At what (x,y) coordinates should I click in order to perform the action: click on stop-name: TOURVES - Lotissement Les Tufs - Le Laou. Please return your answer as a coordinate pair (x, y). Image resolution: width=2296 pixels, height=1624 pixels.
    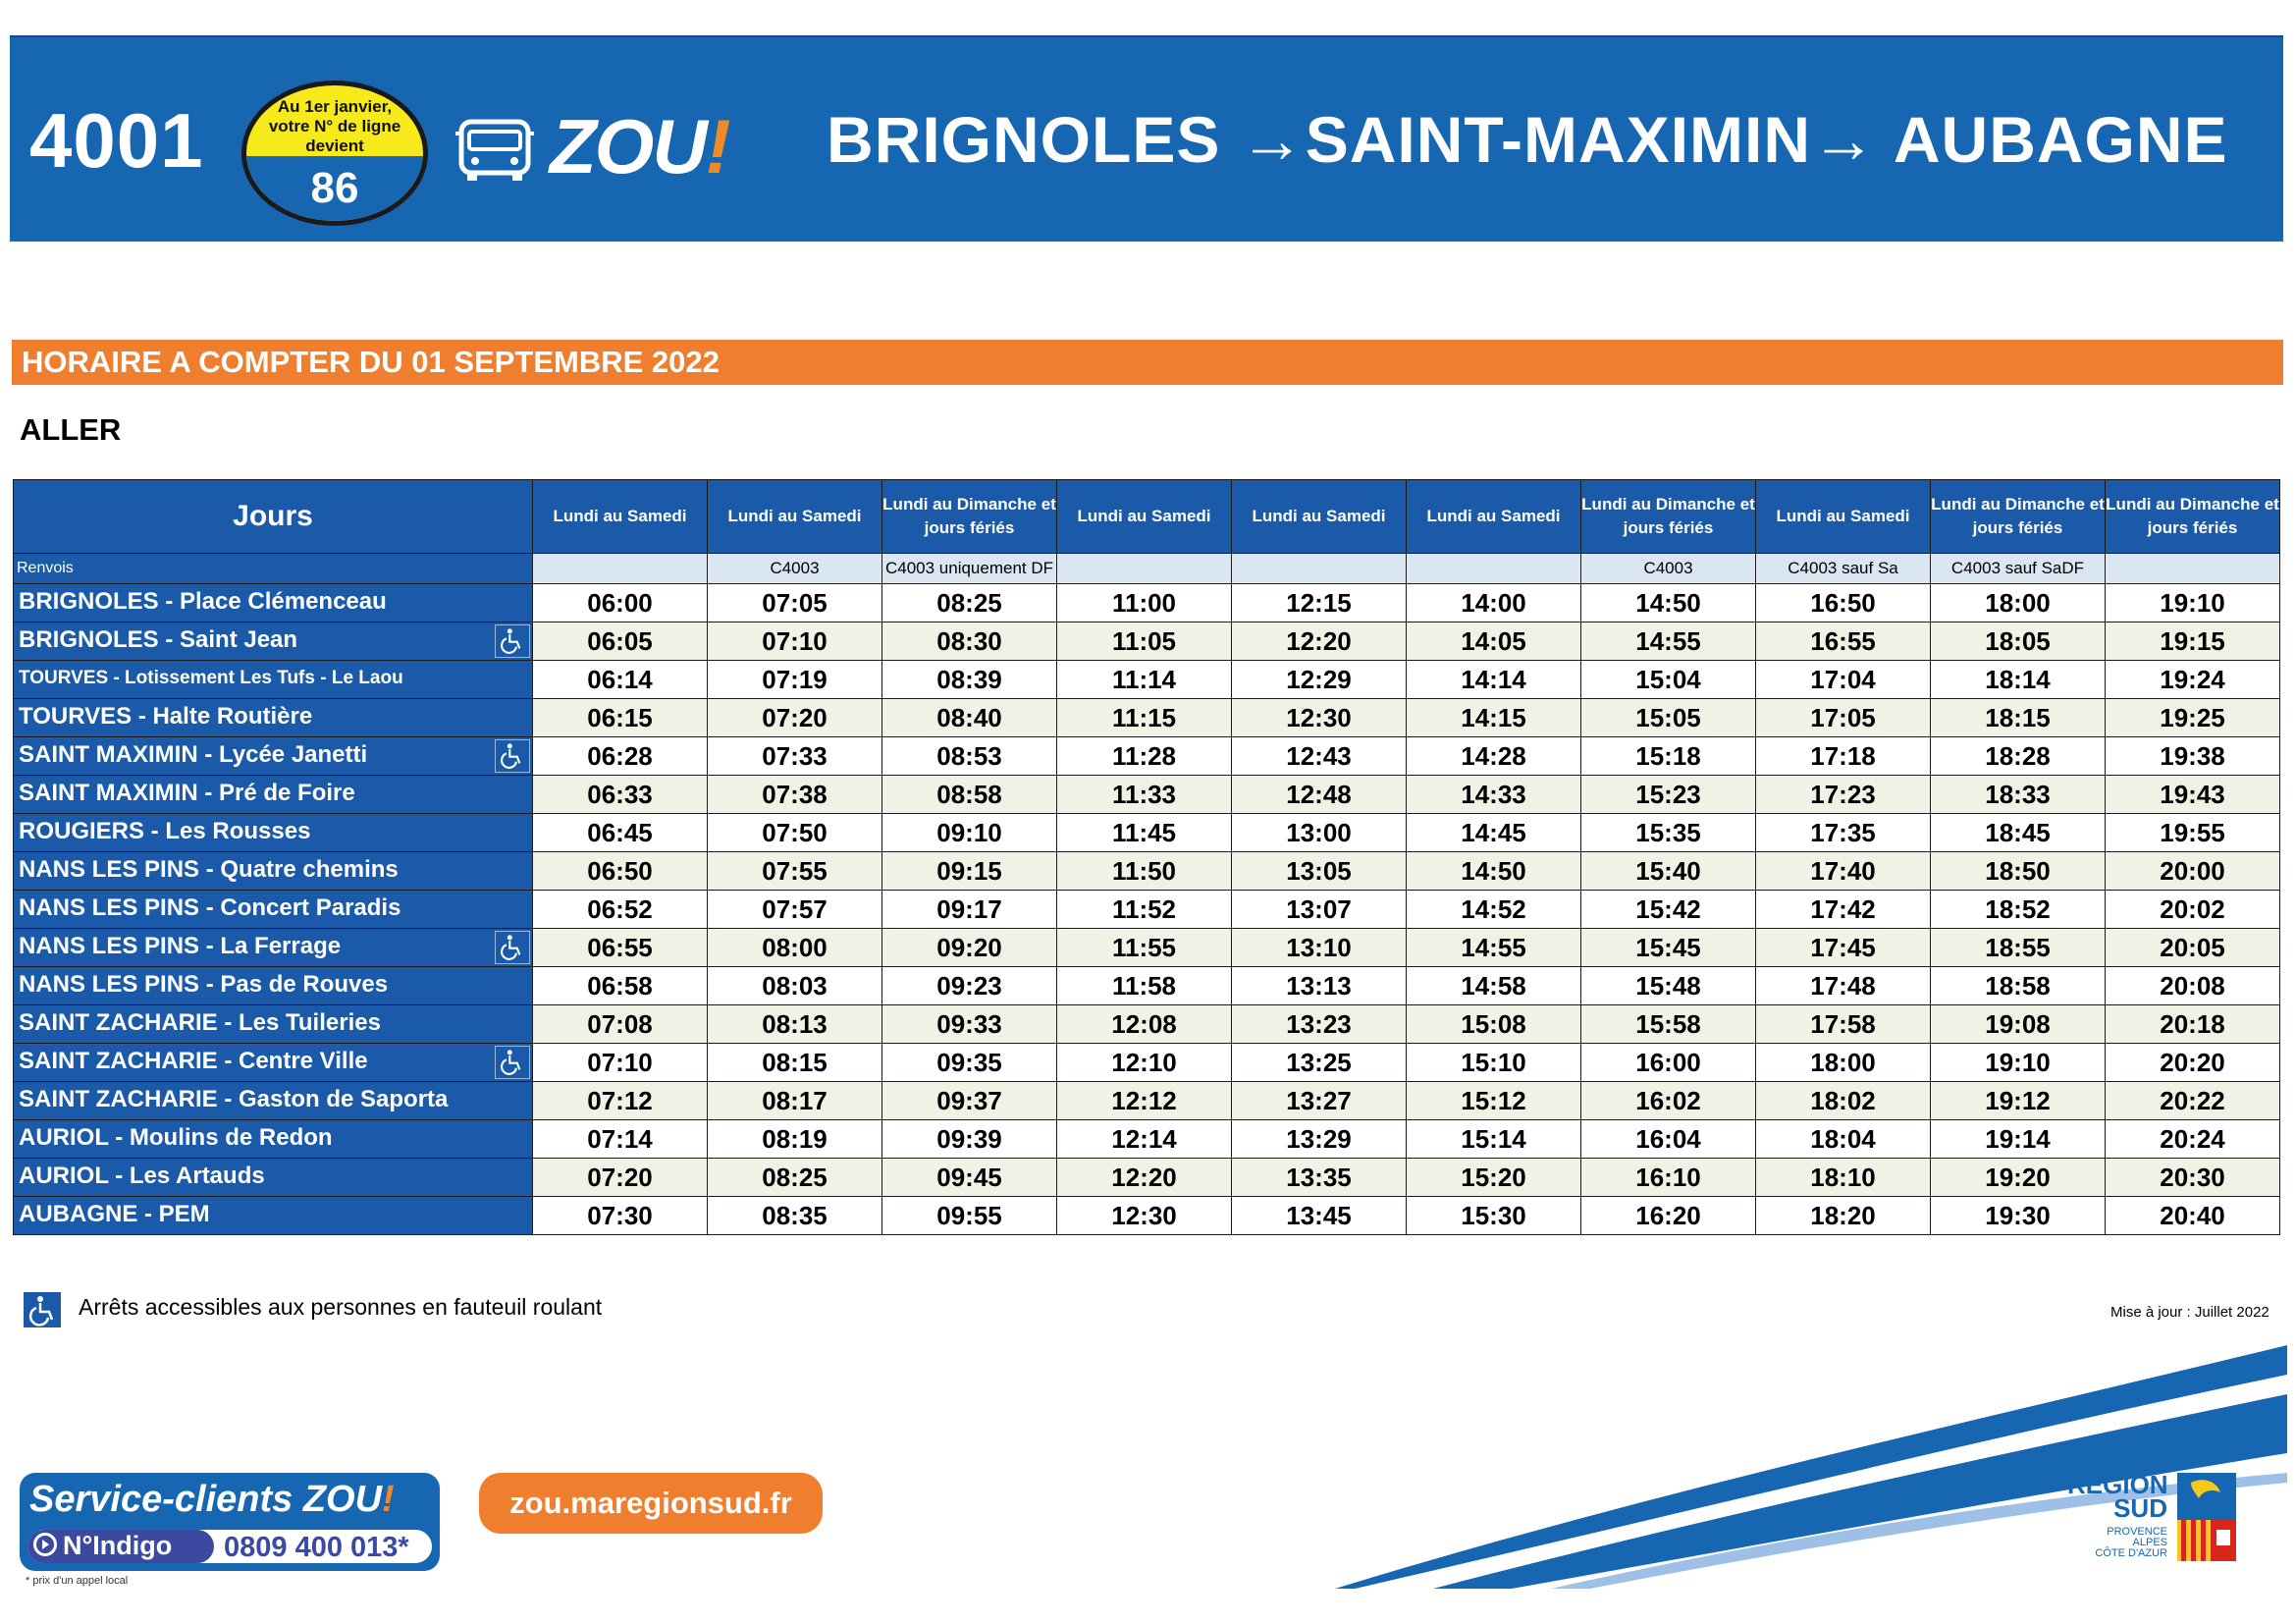
    Looking at the image, I should click on (211, 678).